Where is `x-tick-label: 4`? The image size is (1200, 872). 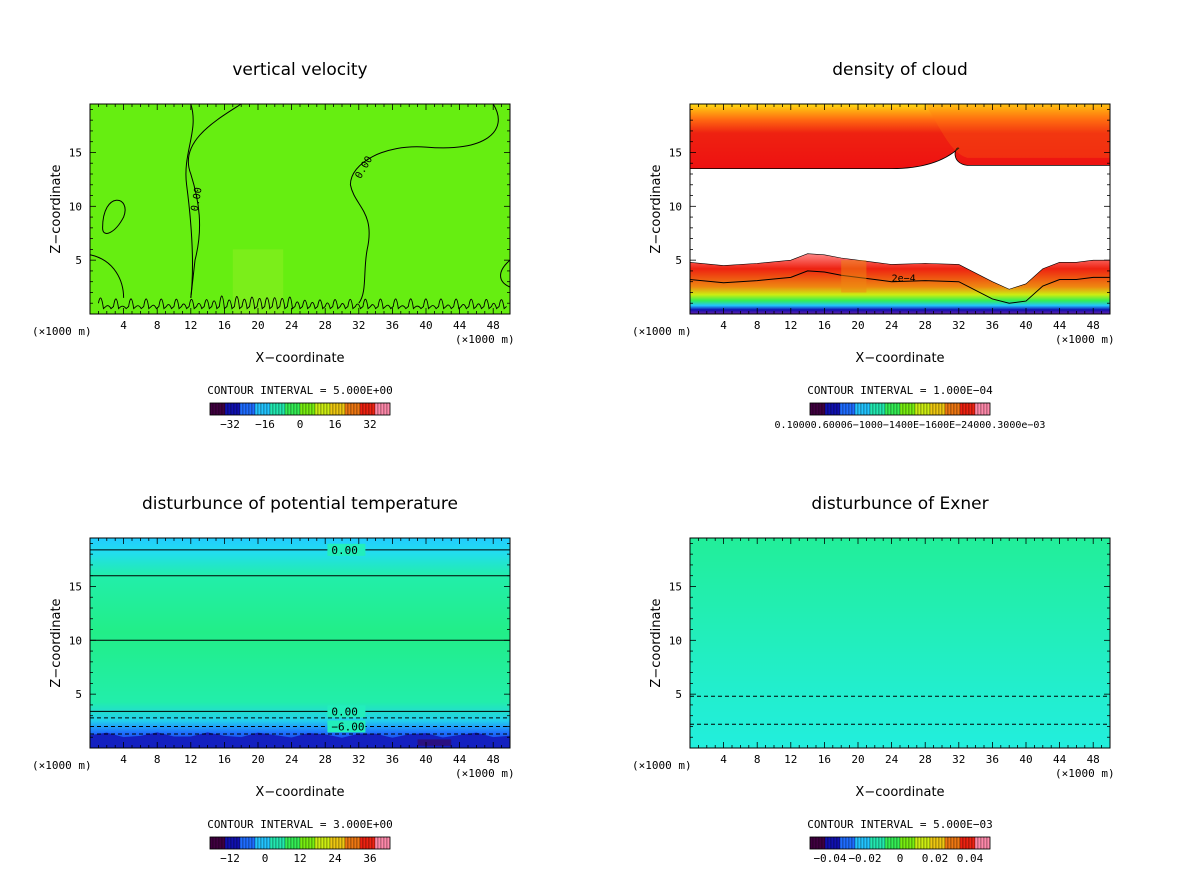 x-tick-label: 4 is located at coordinates (723, 759).